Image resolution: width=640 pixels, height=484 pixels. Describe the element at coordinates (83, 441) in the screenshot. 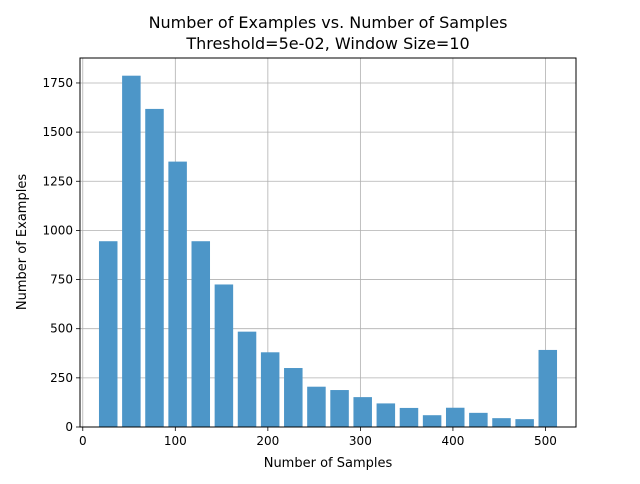

I see `x-tick-label: 0` at that location.